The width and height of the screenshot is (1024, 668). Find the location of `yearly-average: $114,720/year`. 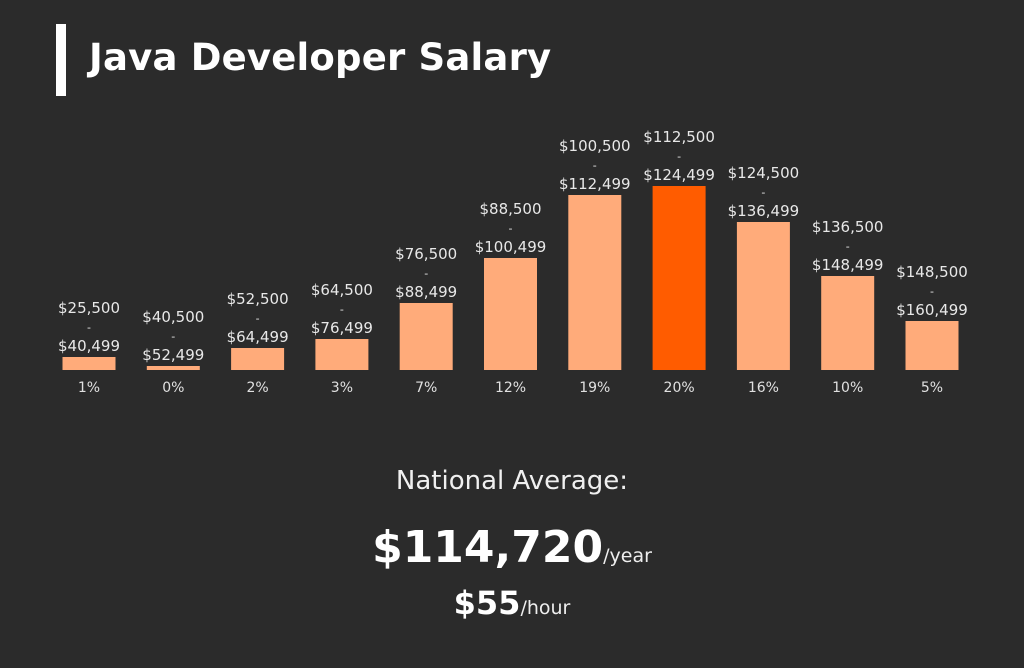

yearly-average: $114,720/year is located at coordinates (512, 547).